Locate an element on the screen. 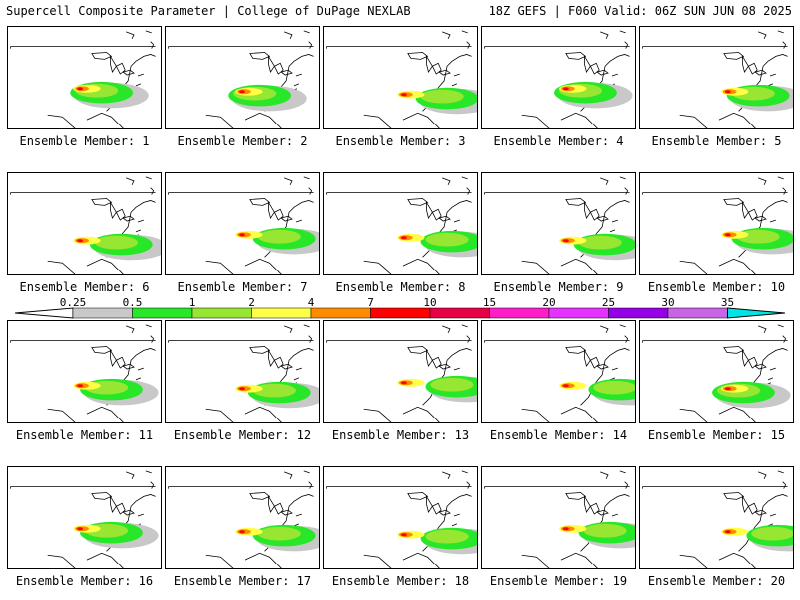 This screenshot has height=600, width=800. ensemble-member-label: Ensemble Member: 20 is located at coordinates (716, 581).